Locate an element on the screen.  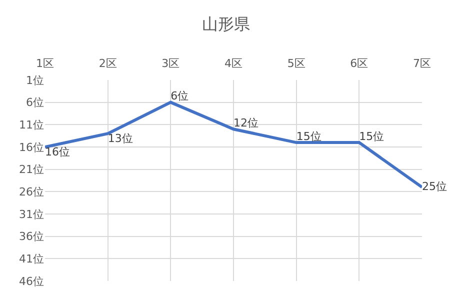
data-label: 25位 is located at coordinates (434, 186).